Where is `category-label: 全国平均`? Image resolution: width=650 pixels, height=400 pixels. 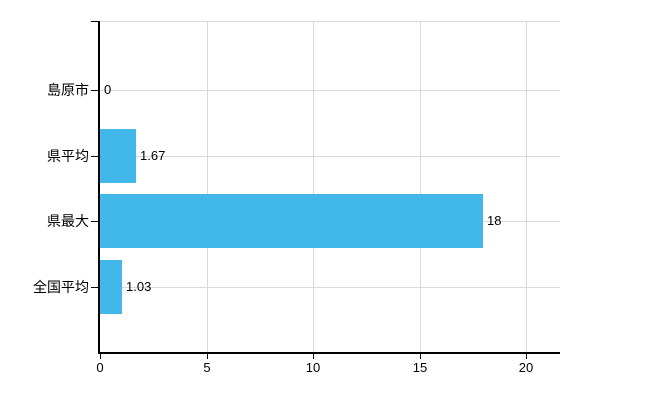 category-label: 全国平均 is located at coordinates (61, 286).